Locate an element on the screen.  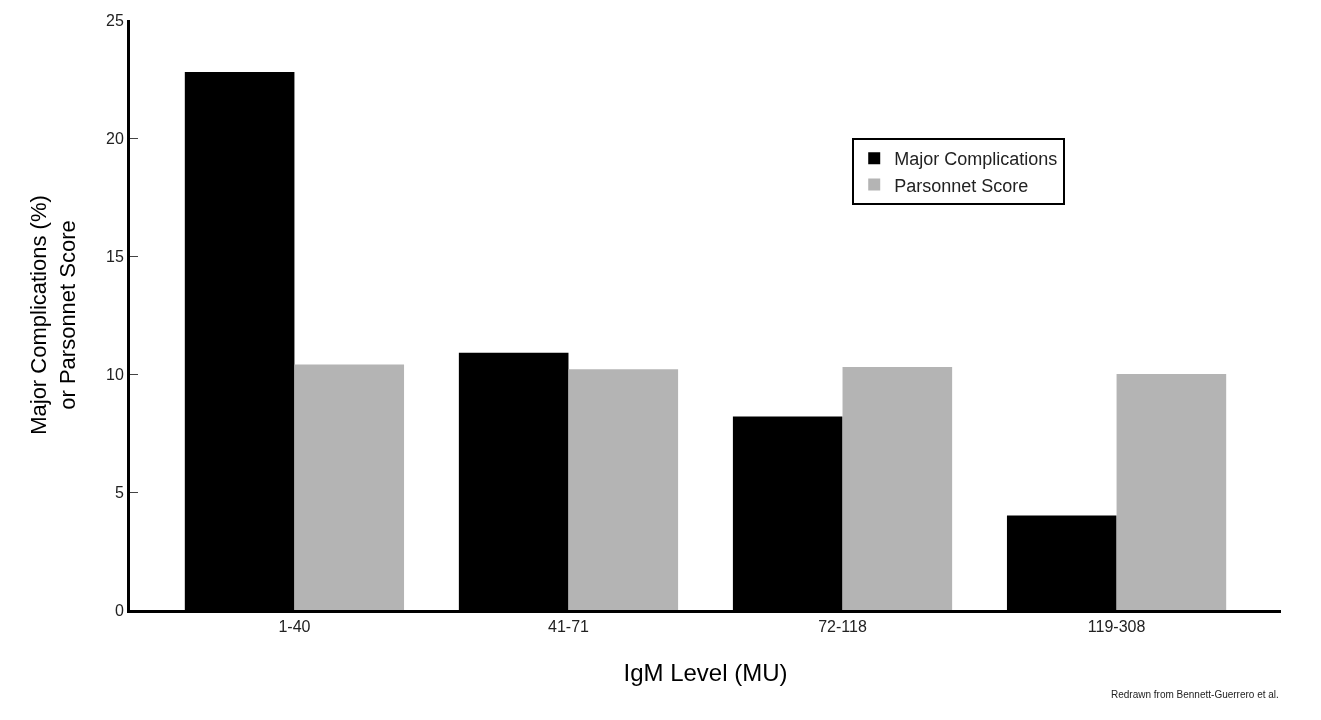
y-tick-label: 25 is located at coordinates (115, 20).